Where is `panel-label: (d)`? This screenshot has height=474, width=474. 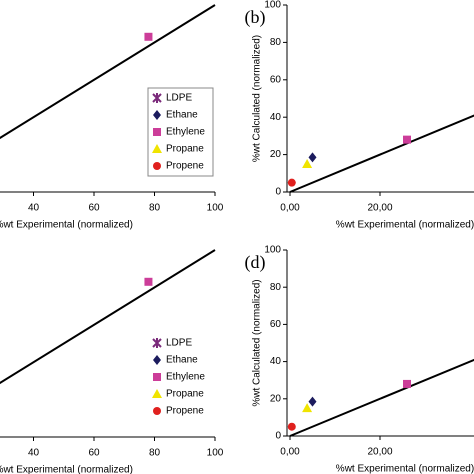 panel-label: (d) is located at coordinates (255, 262).